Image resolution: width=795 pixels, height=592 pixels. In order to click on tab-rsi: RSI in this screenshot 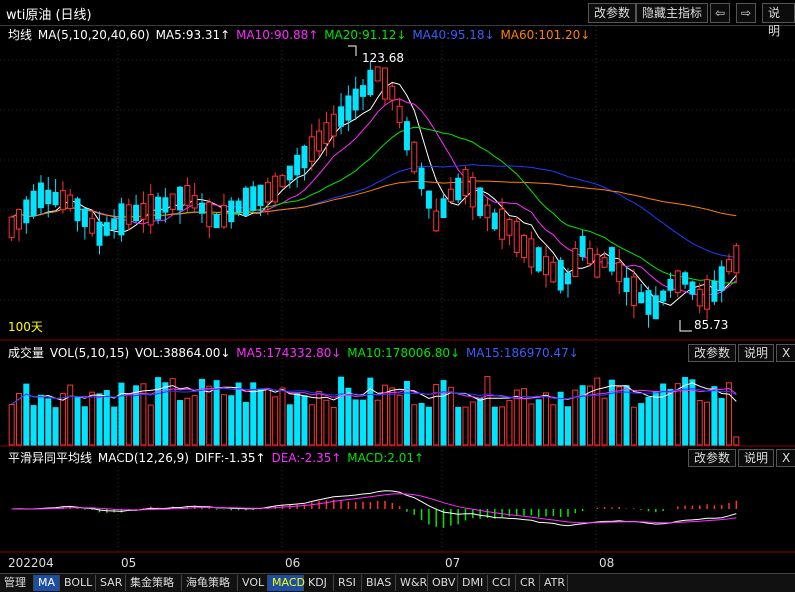, I will do `click(348, 583)`.